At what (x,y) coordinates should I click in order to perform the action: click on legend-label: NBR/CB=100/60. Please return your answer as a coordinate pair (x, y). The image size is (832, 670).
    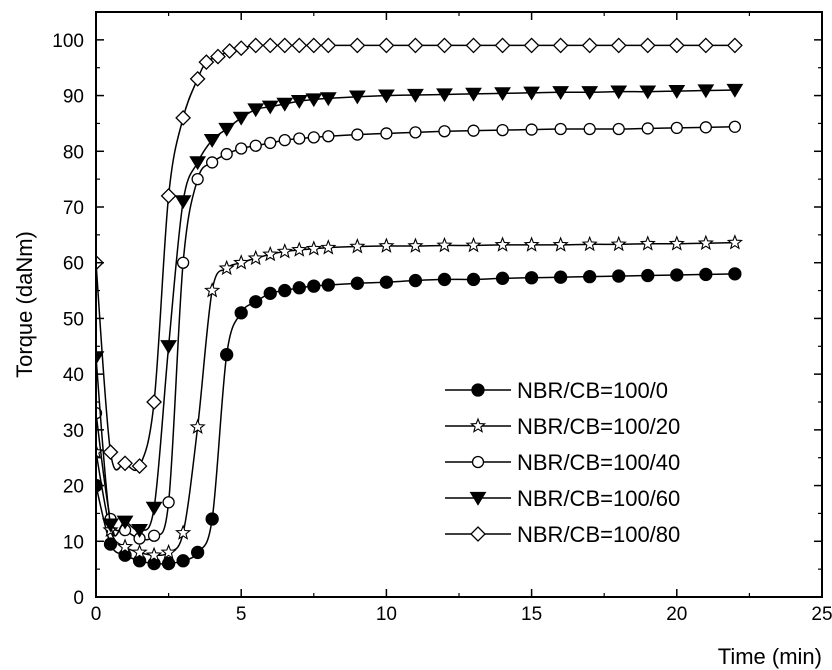
    Looking at the image, I should click on (598, 498).